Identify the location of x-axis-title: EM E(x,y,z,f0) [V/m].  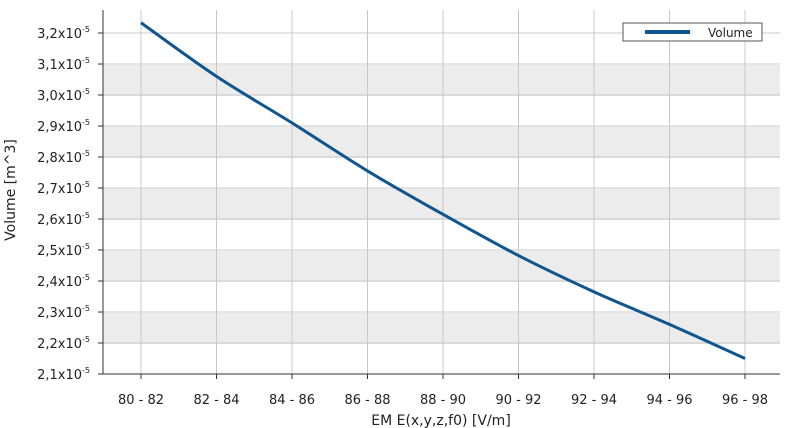
(441, 420).